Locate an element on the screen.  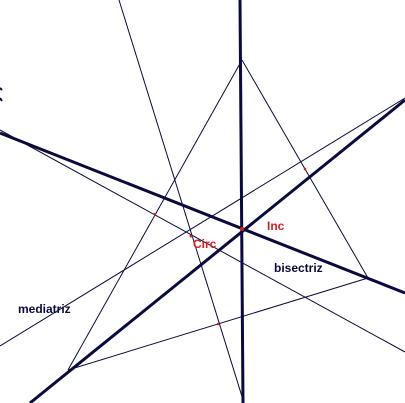
angle-bisector-vertical is located at coordinates (241, 201).